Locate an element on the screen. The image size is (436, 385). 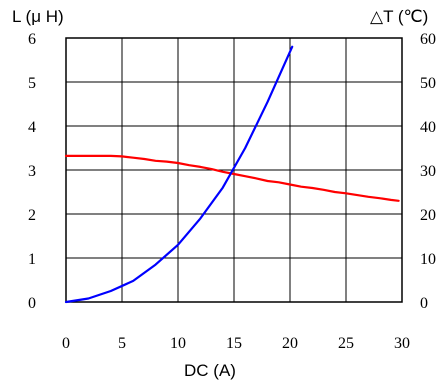
y-right-tick-label: 10 is located at coordinates (428, 259).